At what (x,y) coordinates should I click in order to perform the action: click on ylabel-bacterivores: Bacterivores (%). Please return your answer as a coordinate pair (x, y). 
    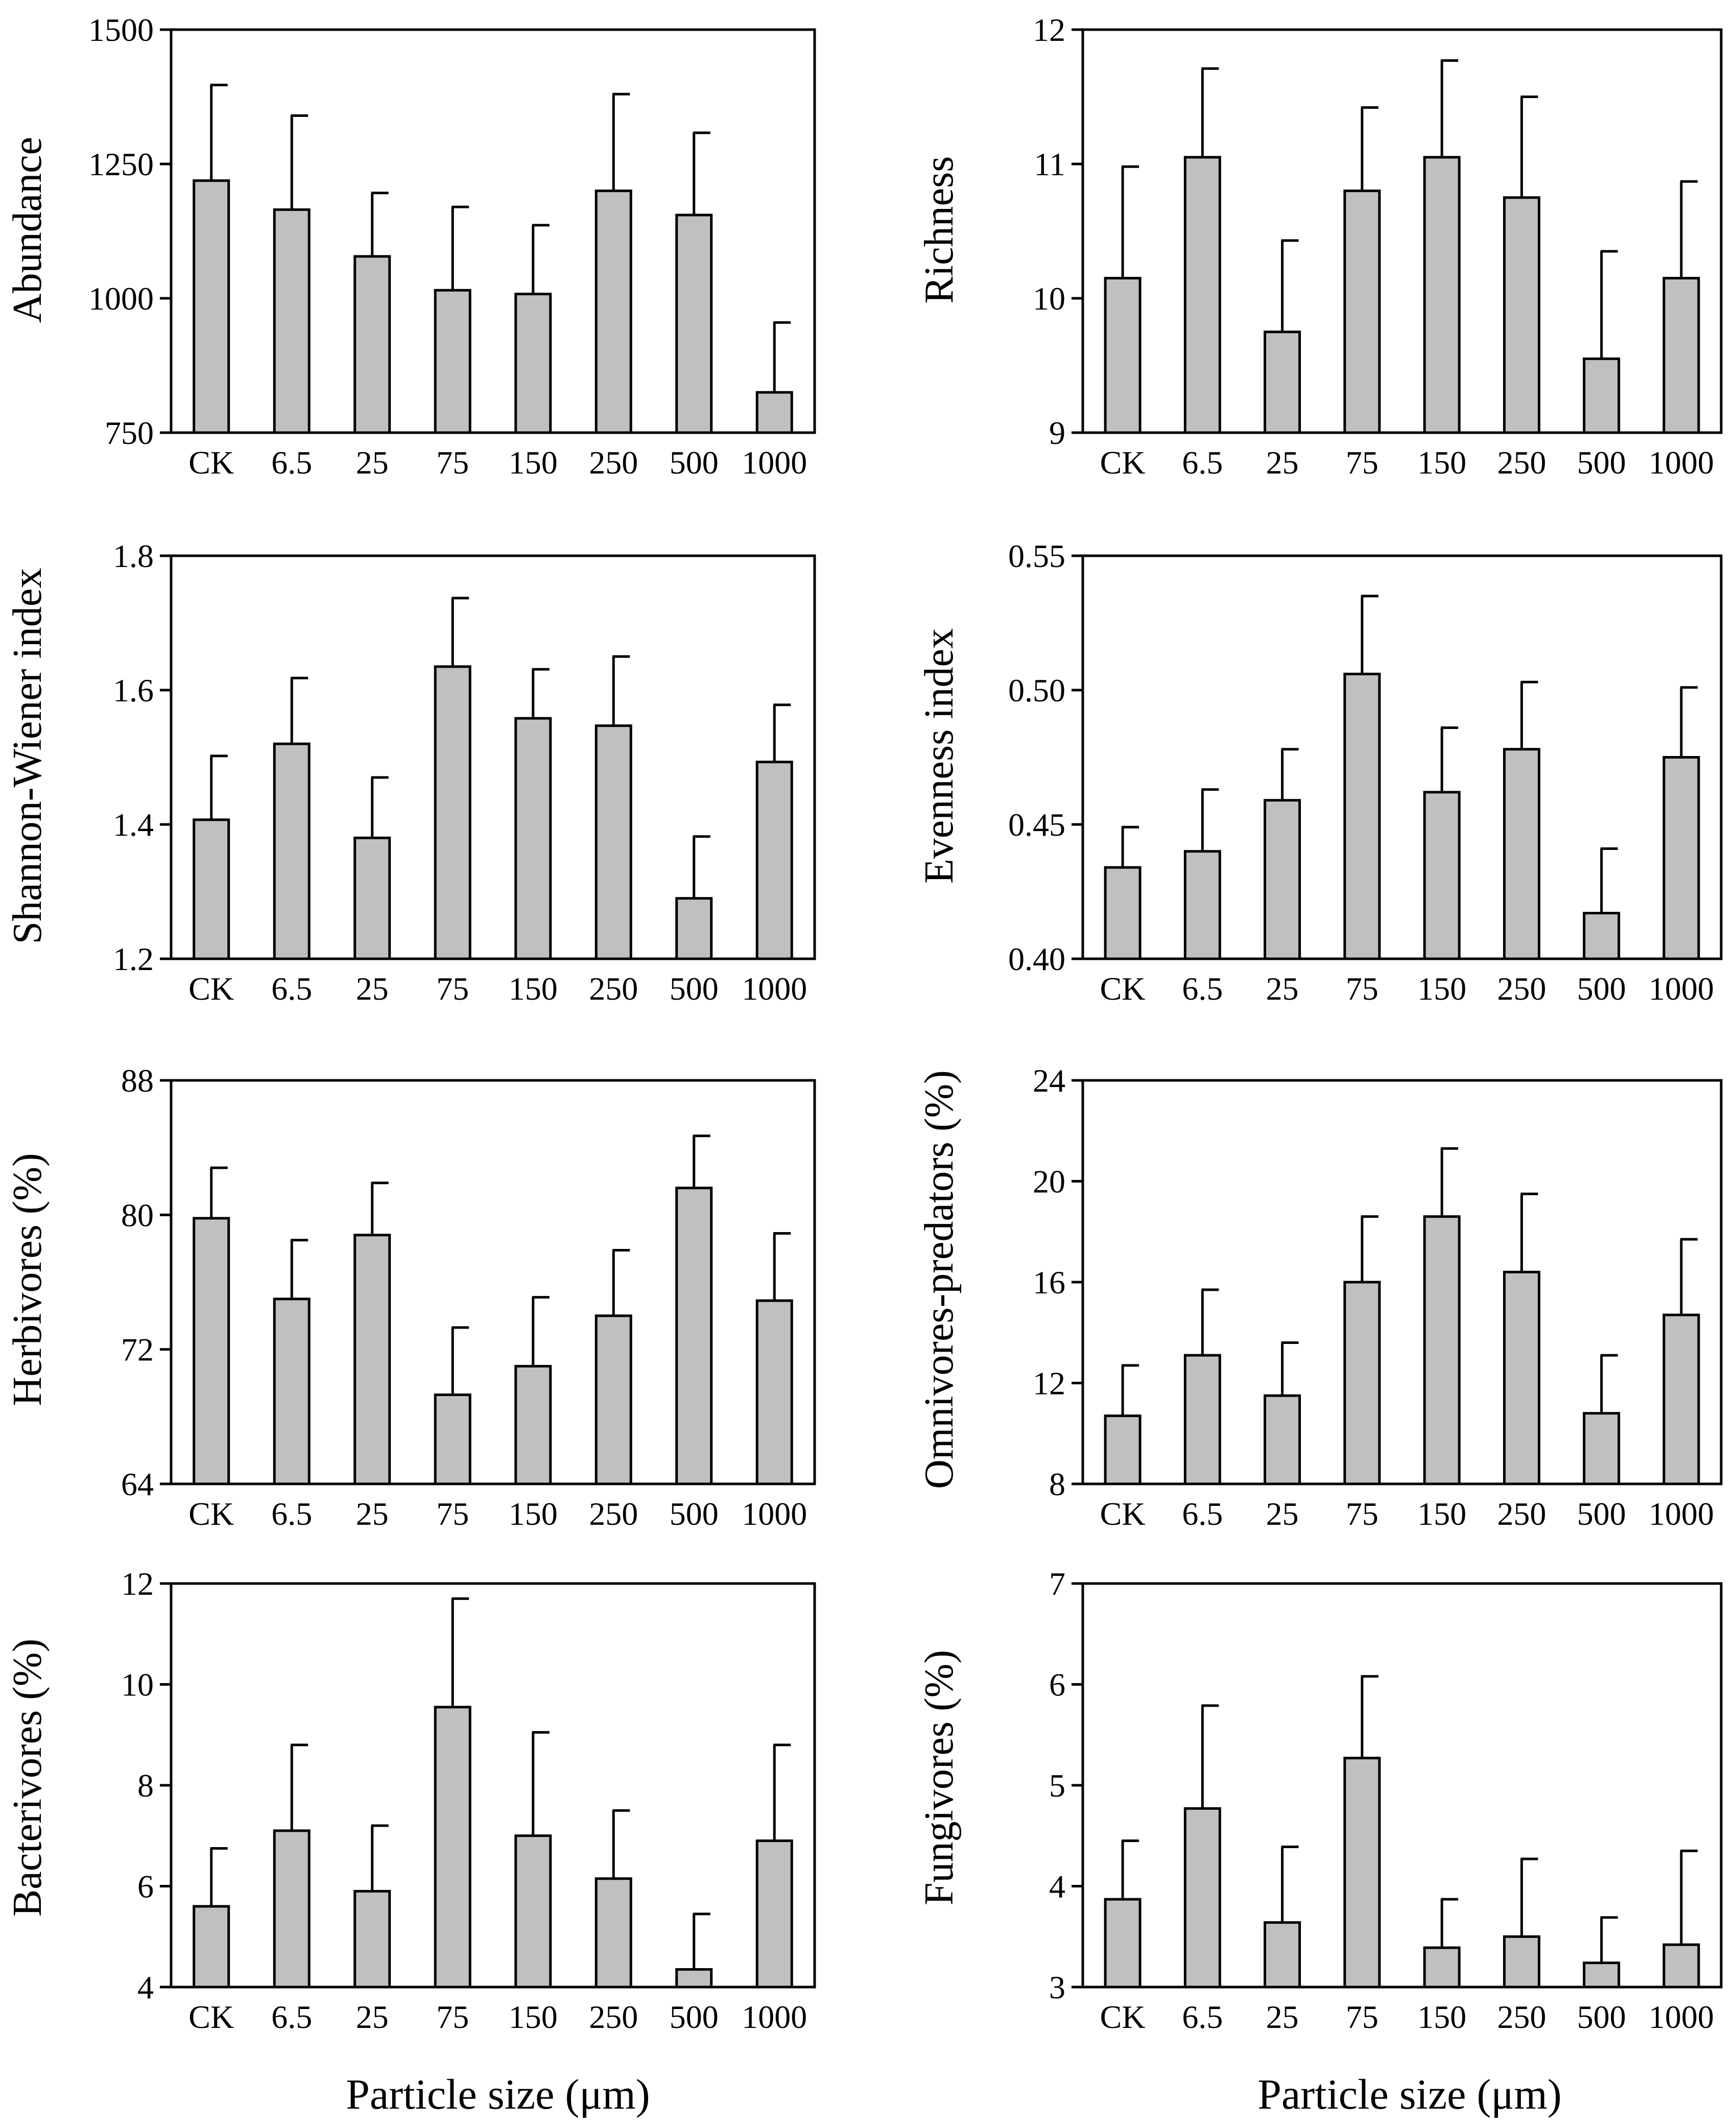
    Looking at the image, I should click on (27, 1778).